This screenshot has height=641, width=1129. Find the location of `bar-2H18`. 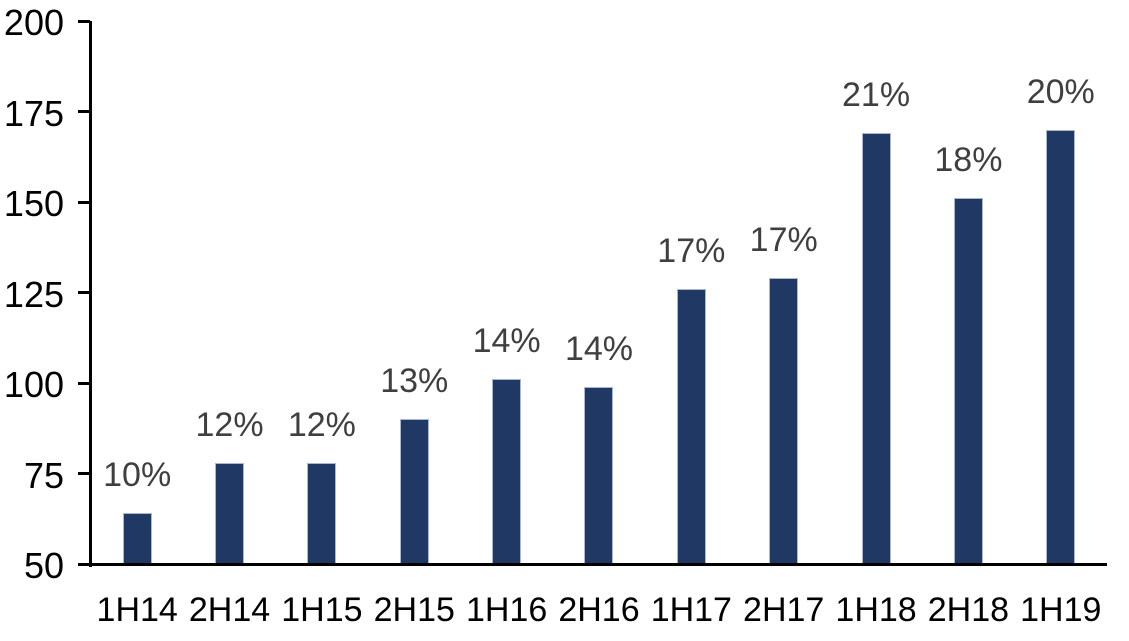

bar-2H18 is located at coordinates (968, 381).